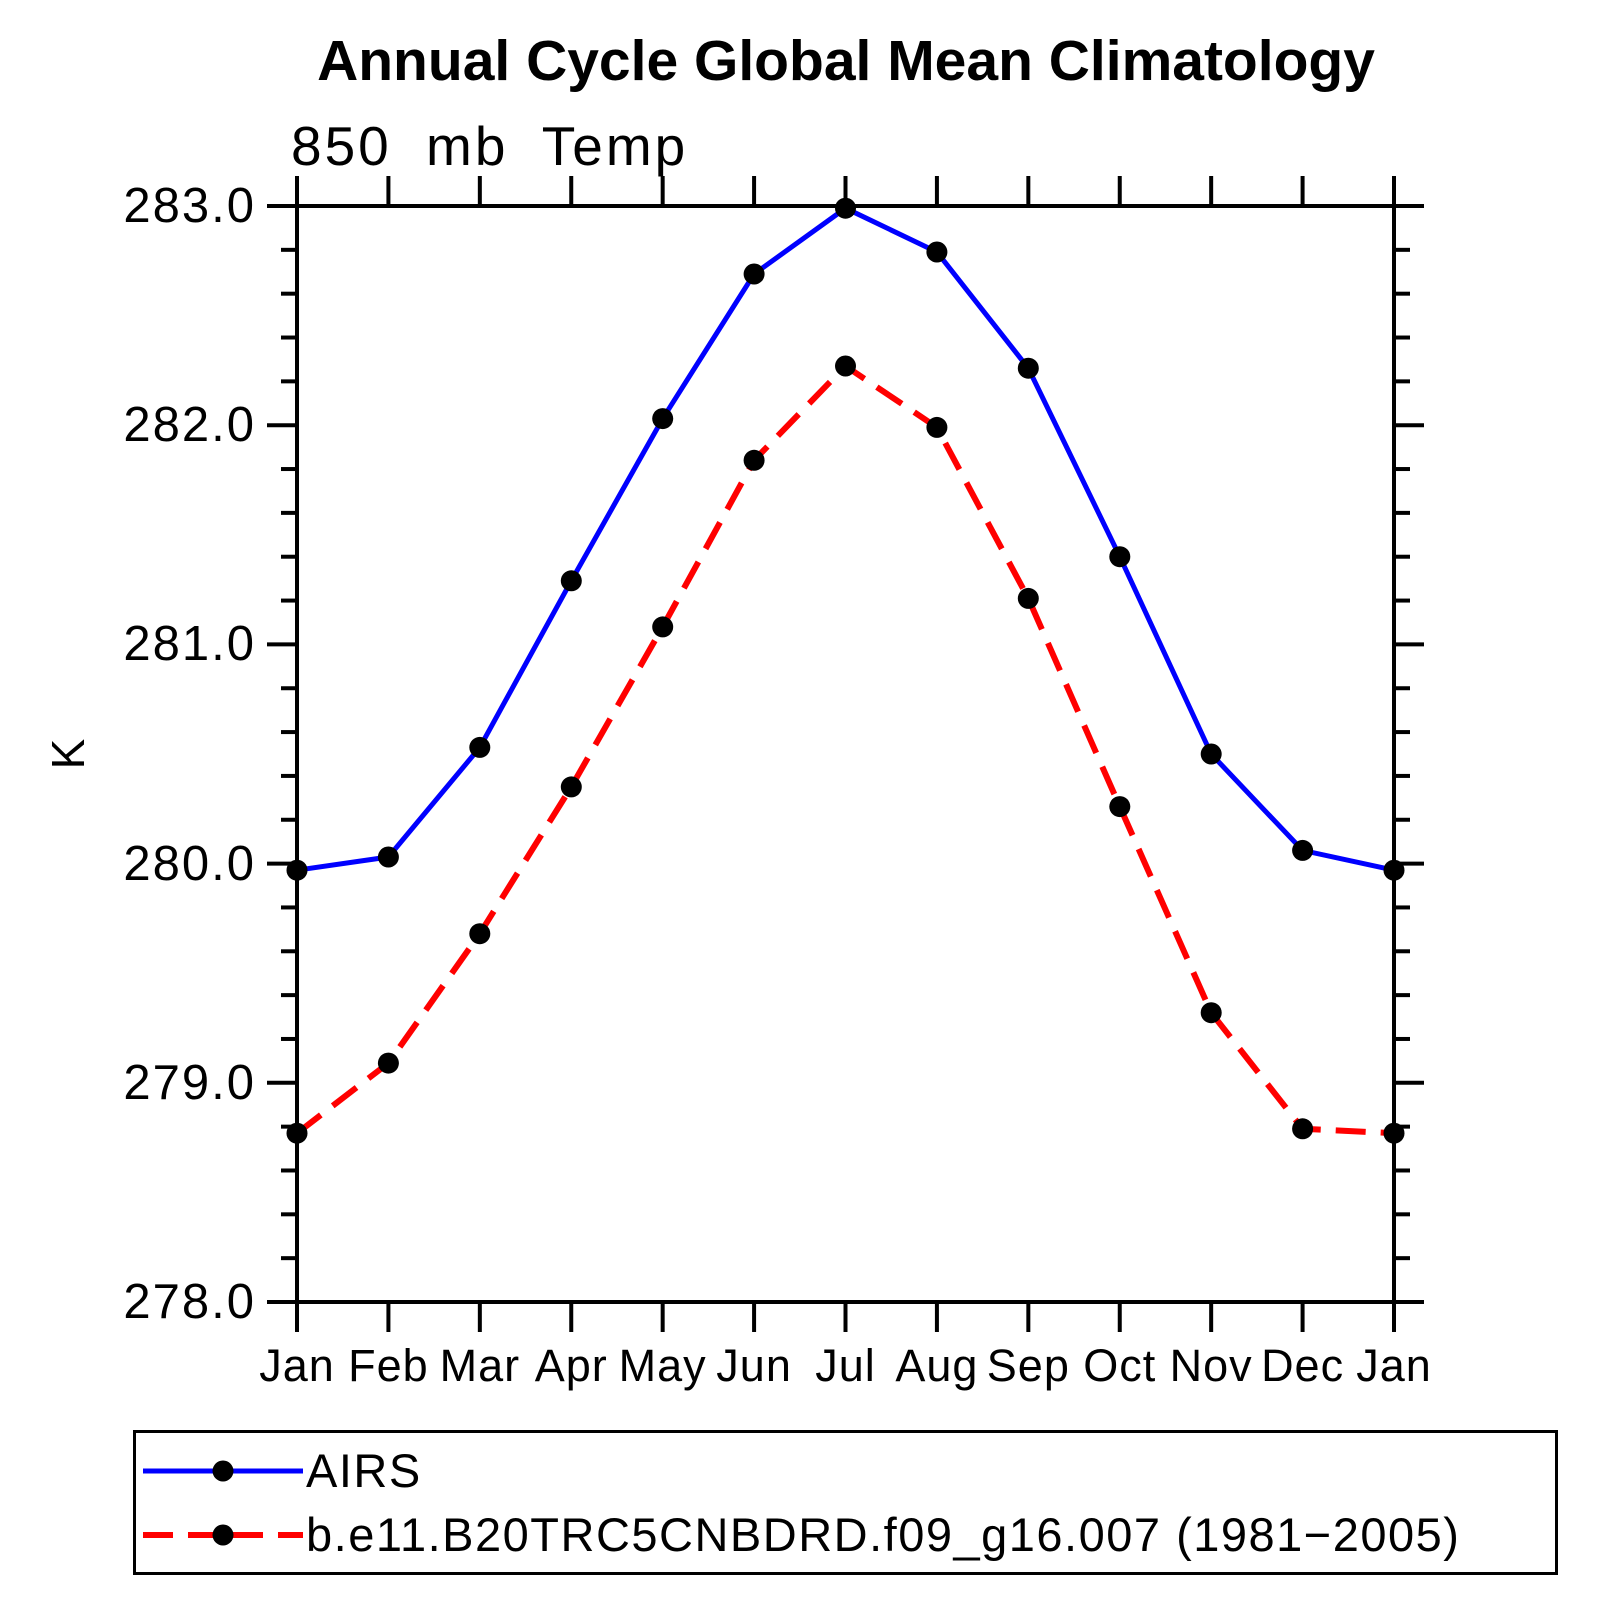 The width and height of the screenshot is (1613, 1613). I want to click on legend-label-airs: AIRS, so click(364, 1470).